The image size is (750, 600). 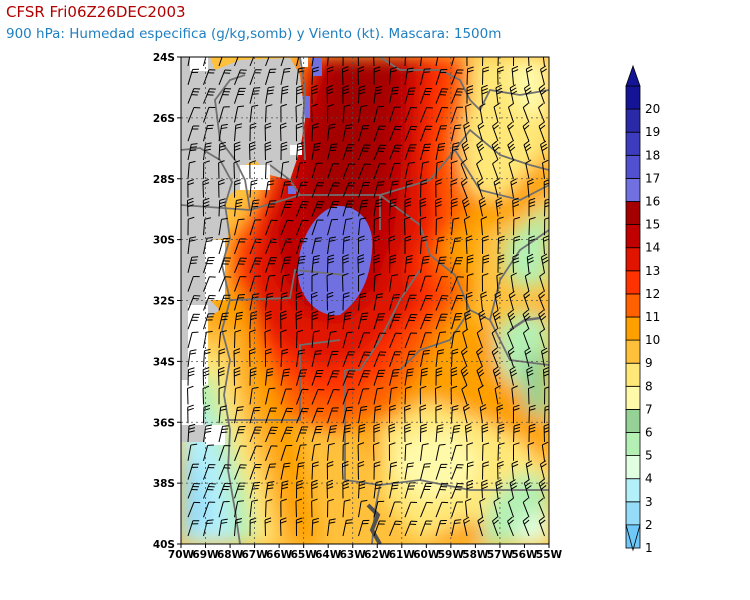 I want to click on lat-tick-label: 30S, so click(x=164, y=241).